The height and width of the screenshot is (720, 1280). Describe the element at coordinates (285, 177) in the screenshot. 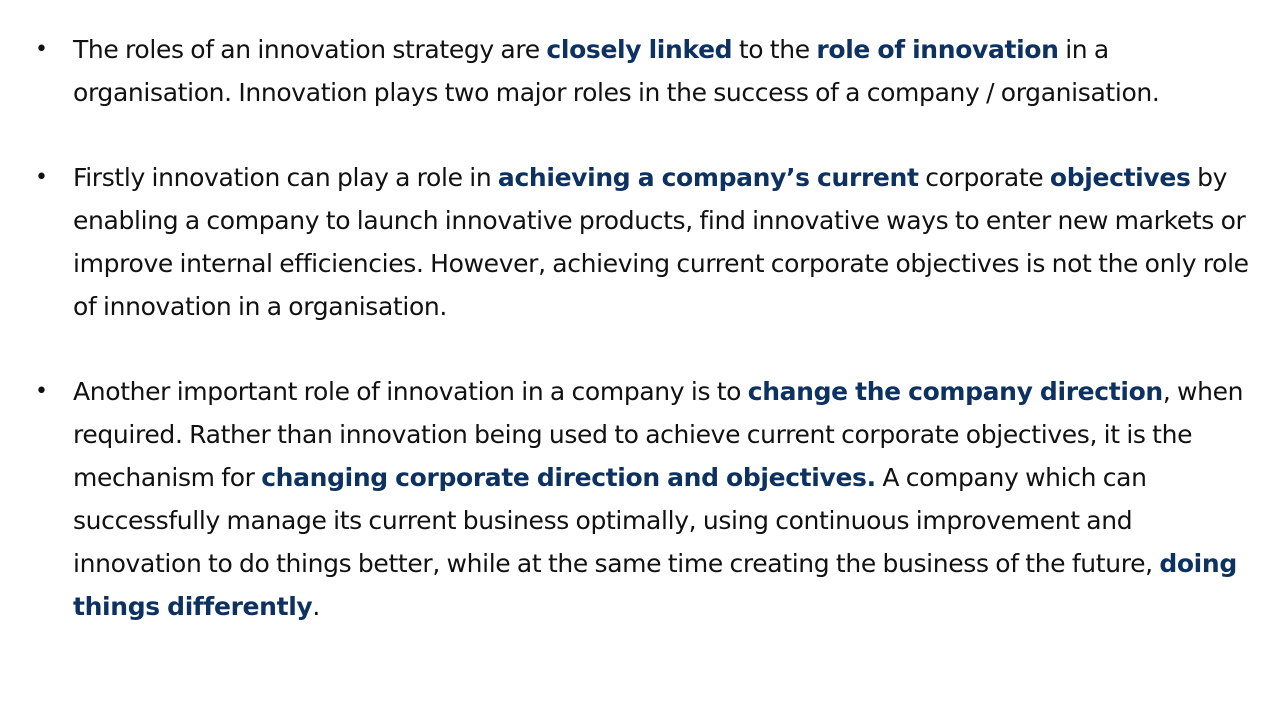

I see `text-segment: Firstly innovation can play a role in` at that location.